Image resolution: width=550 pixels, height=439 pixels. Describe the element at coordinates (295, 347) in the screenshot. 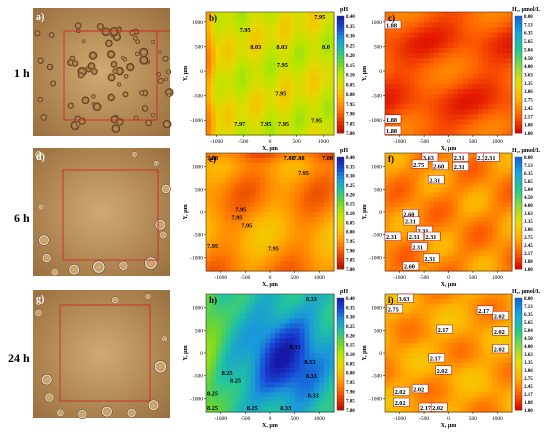

I see `value-label: 8.33` at that location.